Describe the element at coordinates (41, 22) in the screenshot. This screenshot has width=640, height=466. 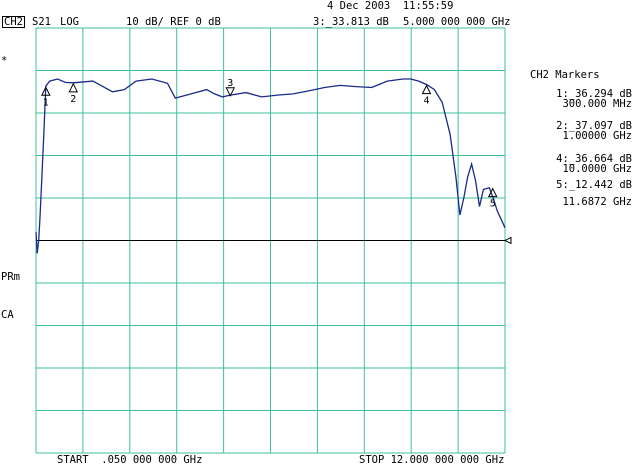
I see `parameter-label: S21` at that location.